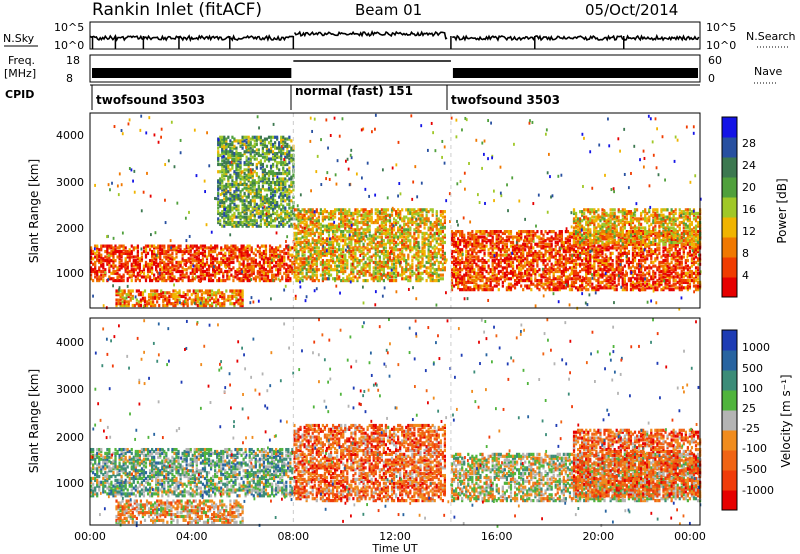 The height and width of the screenshot is (554, 800). I want to click on nave-tick-low: 0, so click(711, 78).